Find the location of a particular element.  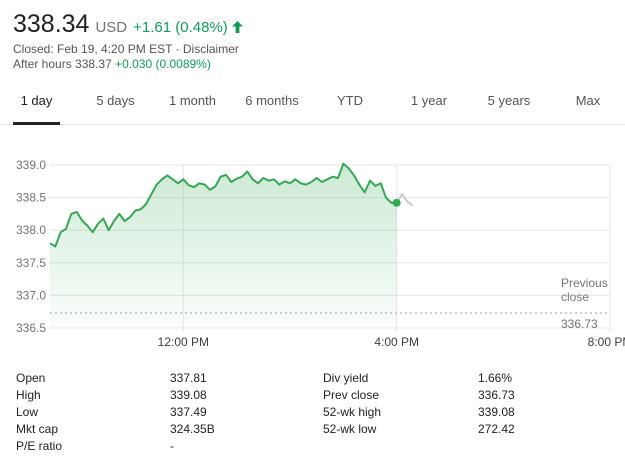

stat-row-low: Low 337.49 52-wk high 339.08 is located at coordinates (316, 413).